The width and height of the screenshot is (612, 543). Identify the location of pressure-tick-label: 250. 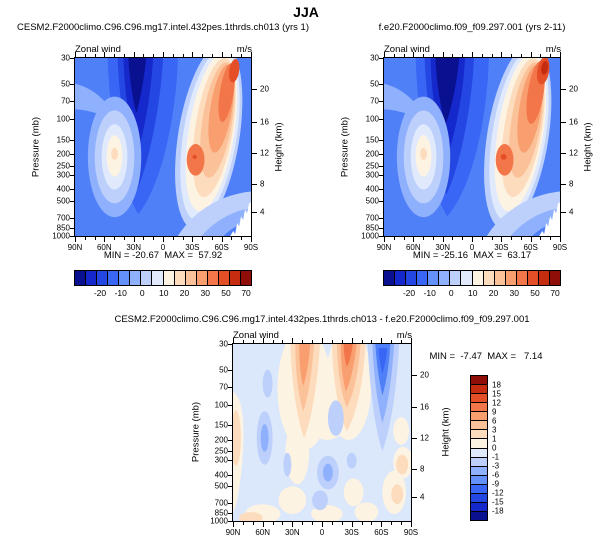
(221, 451).